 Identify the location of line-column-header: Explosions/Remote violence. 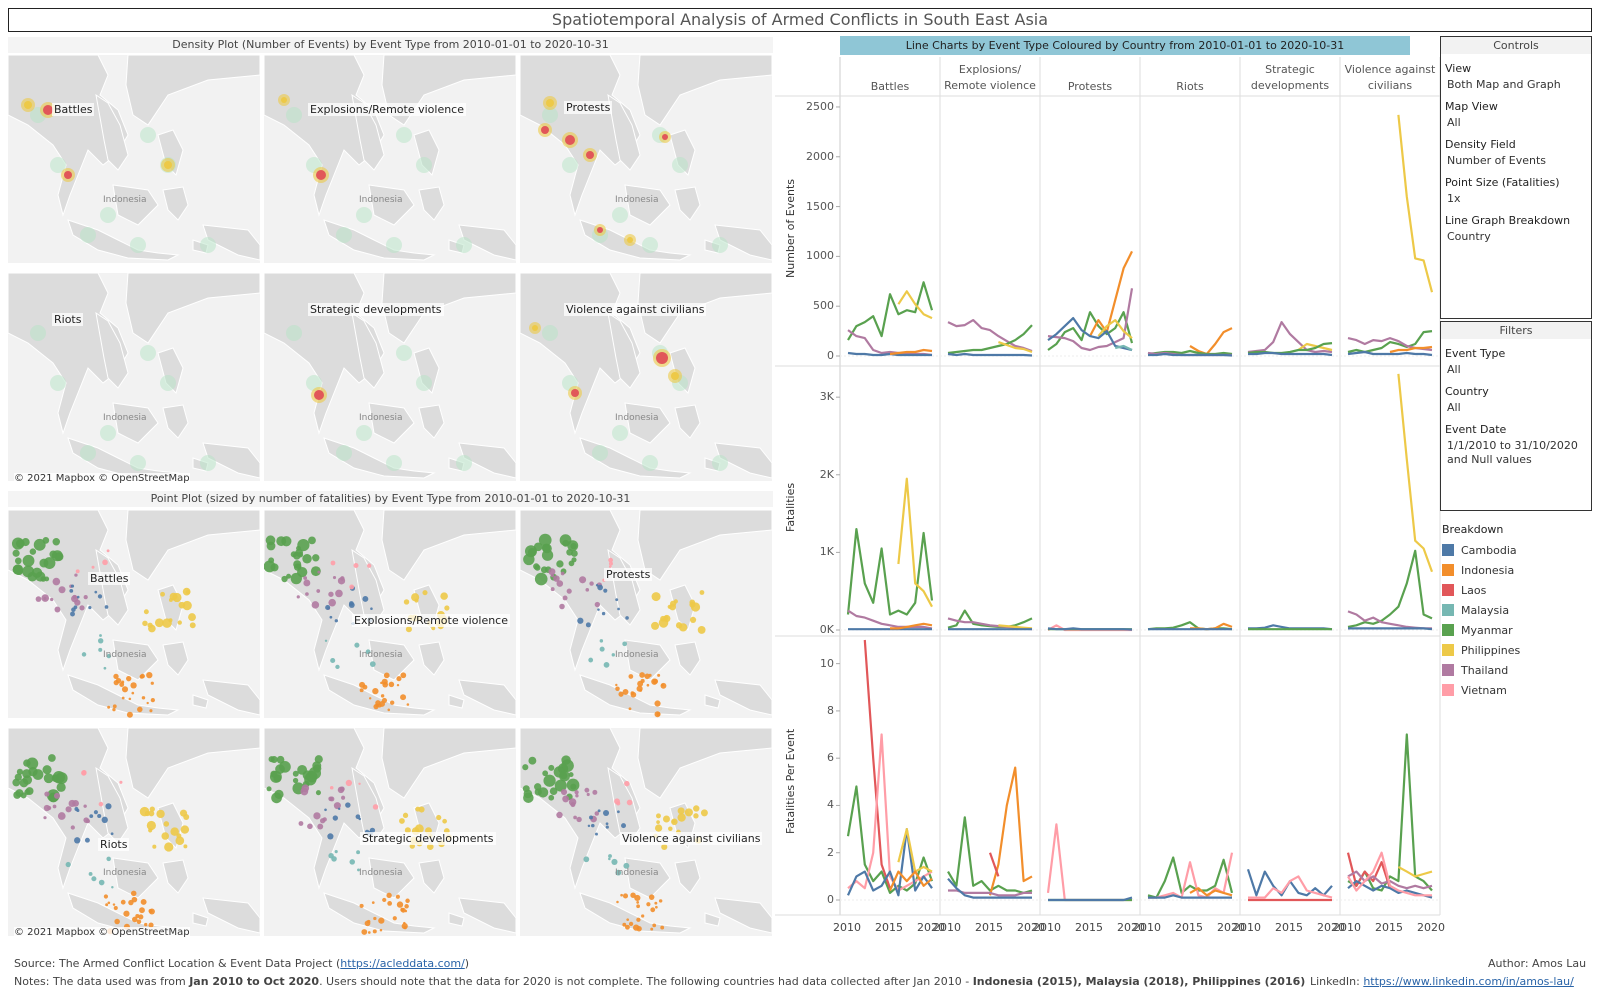
(990, 77).